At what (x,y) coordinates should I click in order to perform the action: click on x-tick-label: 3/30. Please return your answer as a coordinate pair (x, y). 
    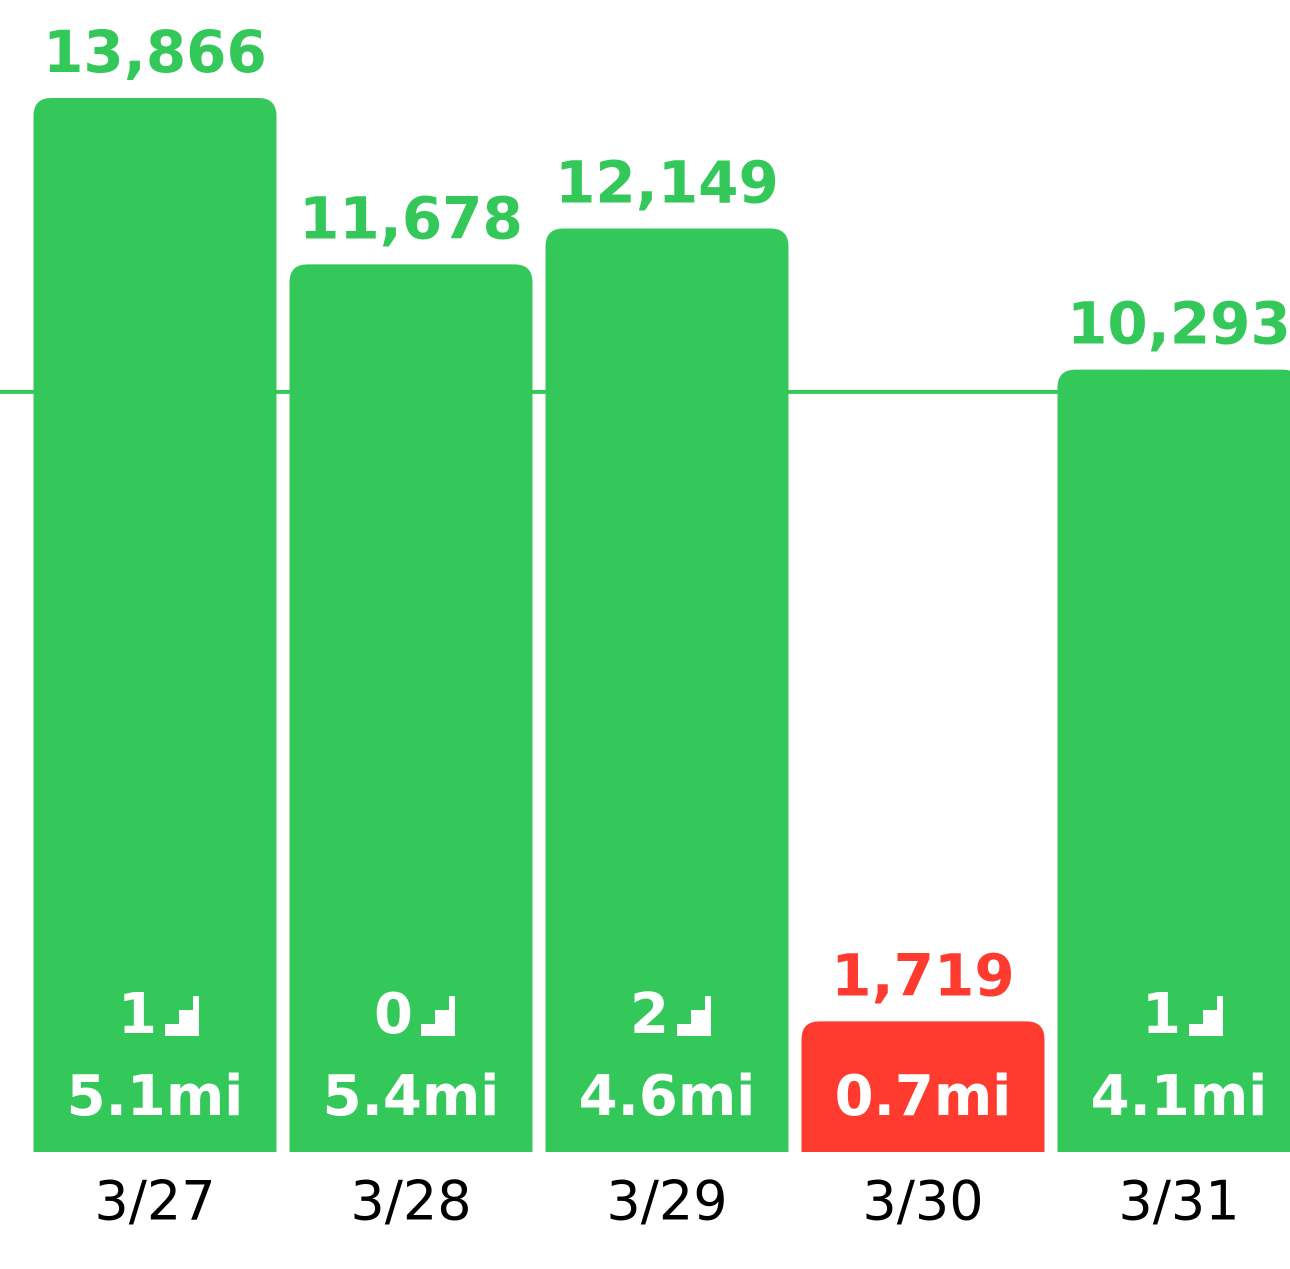
    Looking at the image, I should click on (922, 1201).